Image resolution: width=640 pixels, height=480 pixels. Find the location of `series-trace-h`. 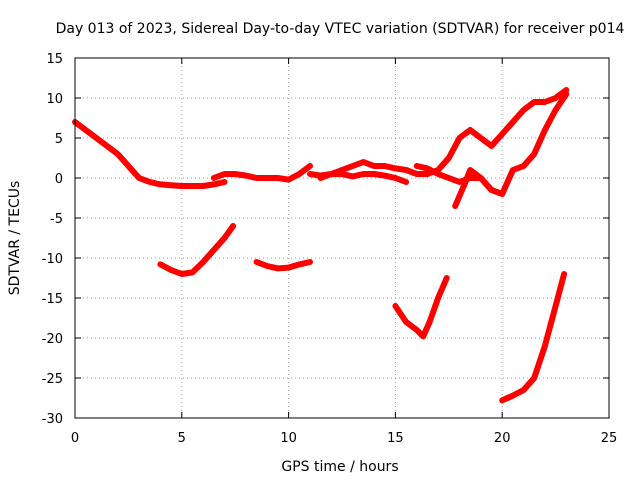

series-trace-h is located at coordinates (197, 250).